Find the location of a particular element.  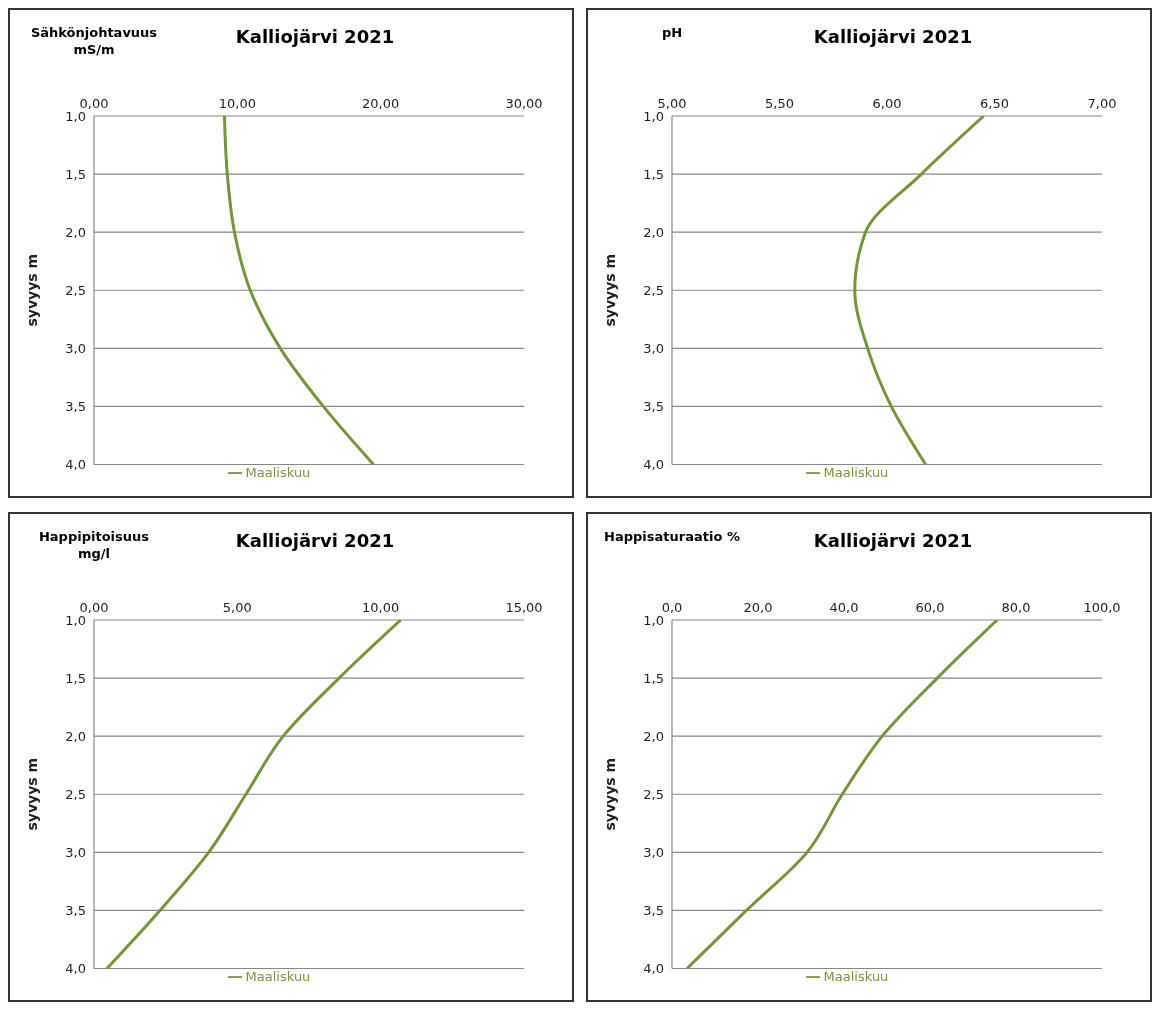

x-tick-label: 100,0 is located at coordinates (1102, 607).